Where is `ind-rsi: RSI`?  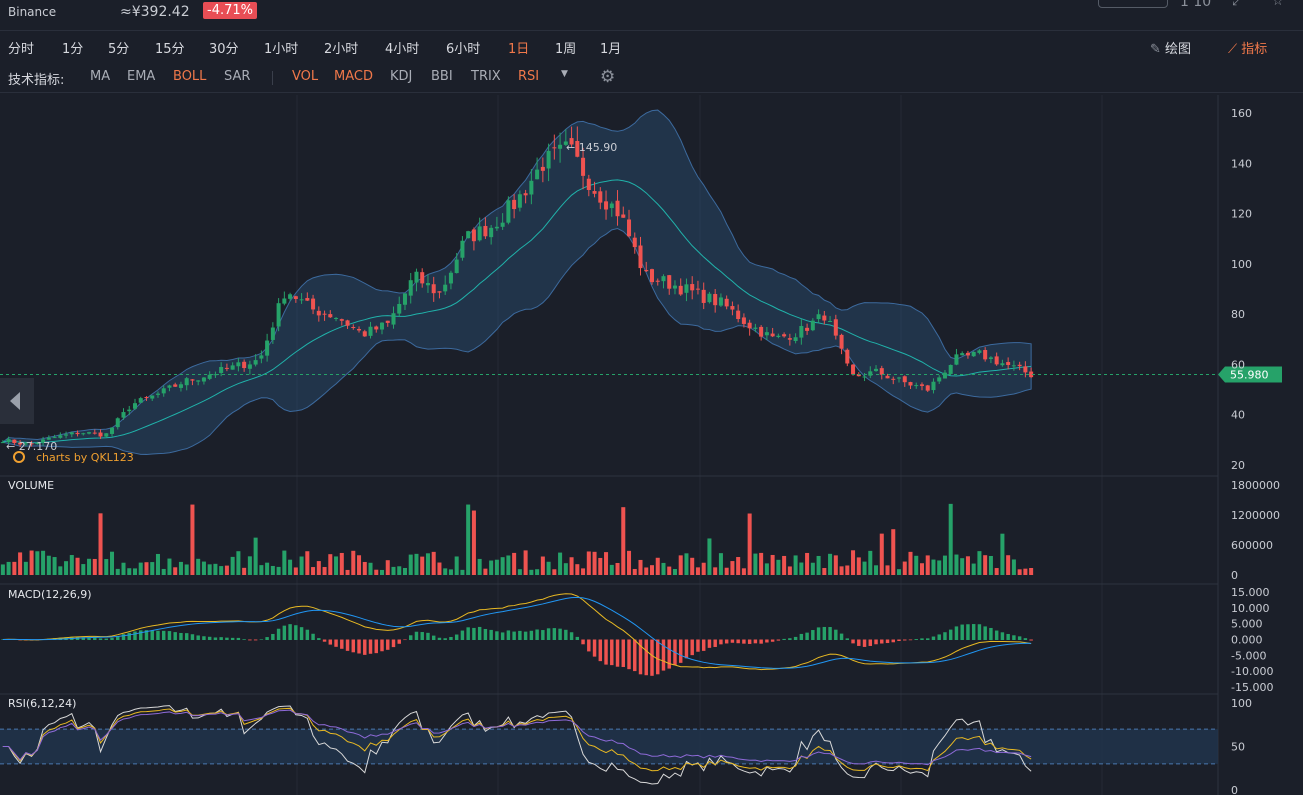 ind-rsi: RSI is located at coordinates (529, 76).